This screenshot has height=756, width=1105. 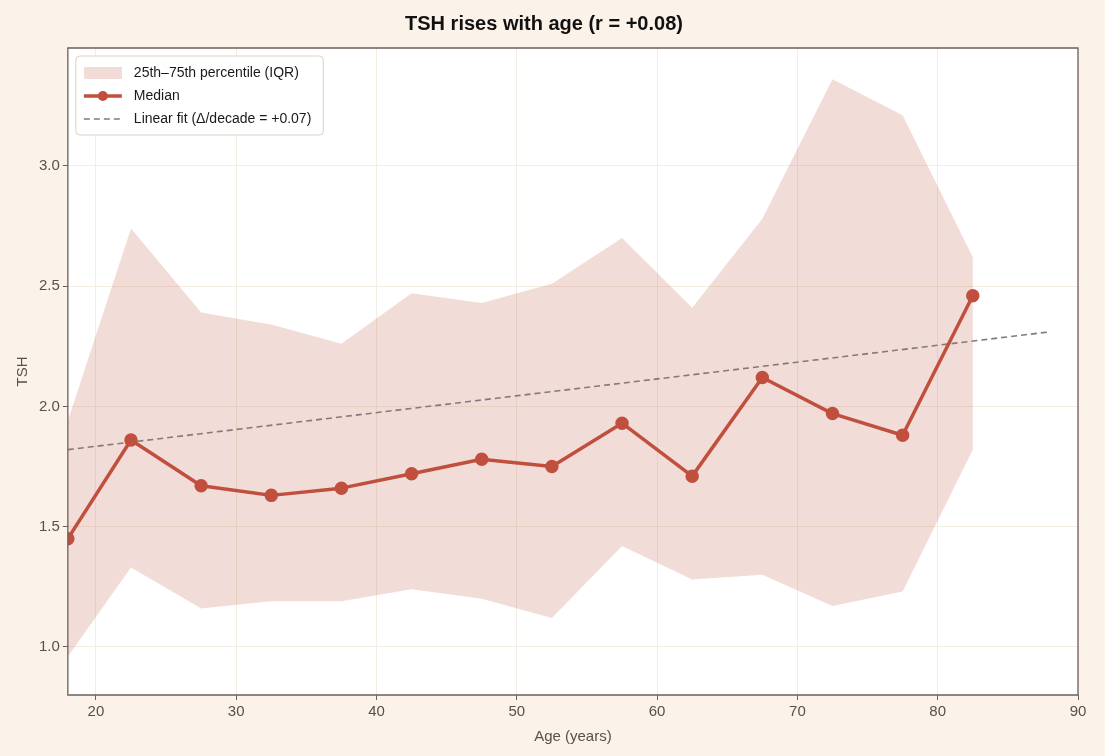 I want to click on x-tick-label: 70, so click(x=797, y=711).